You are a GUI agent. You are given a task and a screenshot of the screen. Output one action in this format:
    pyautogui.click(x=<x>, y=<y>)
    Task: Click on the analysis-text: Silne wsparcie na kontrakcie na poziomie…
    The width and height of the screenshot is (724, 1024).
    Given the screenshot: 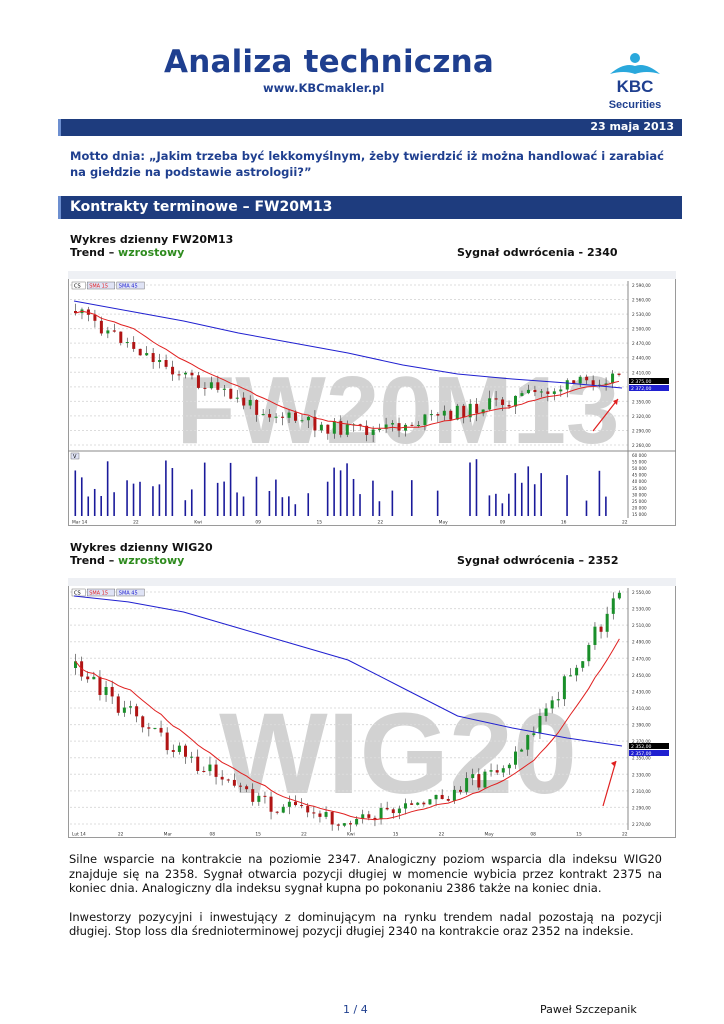 What is the action you would take?
    pyautogui.click(x=365, y=902)
    